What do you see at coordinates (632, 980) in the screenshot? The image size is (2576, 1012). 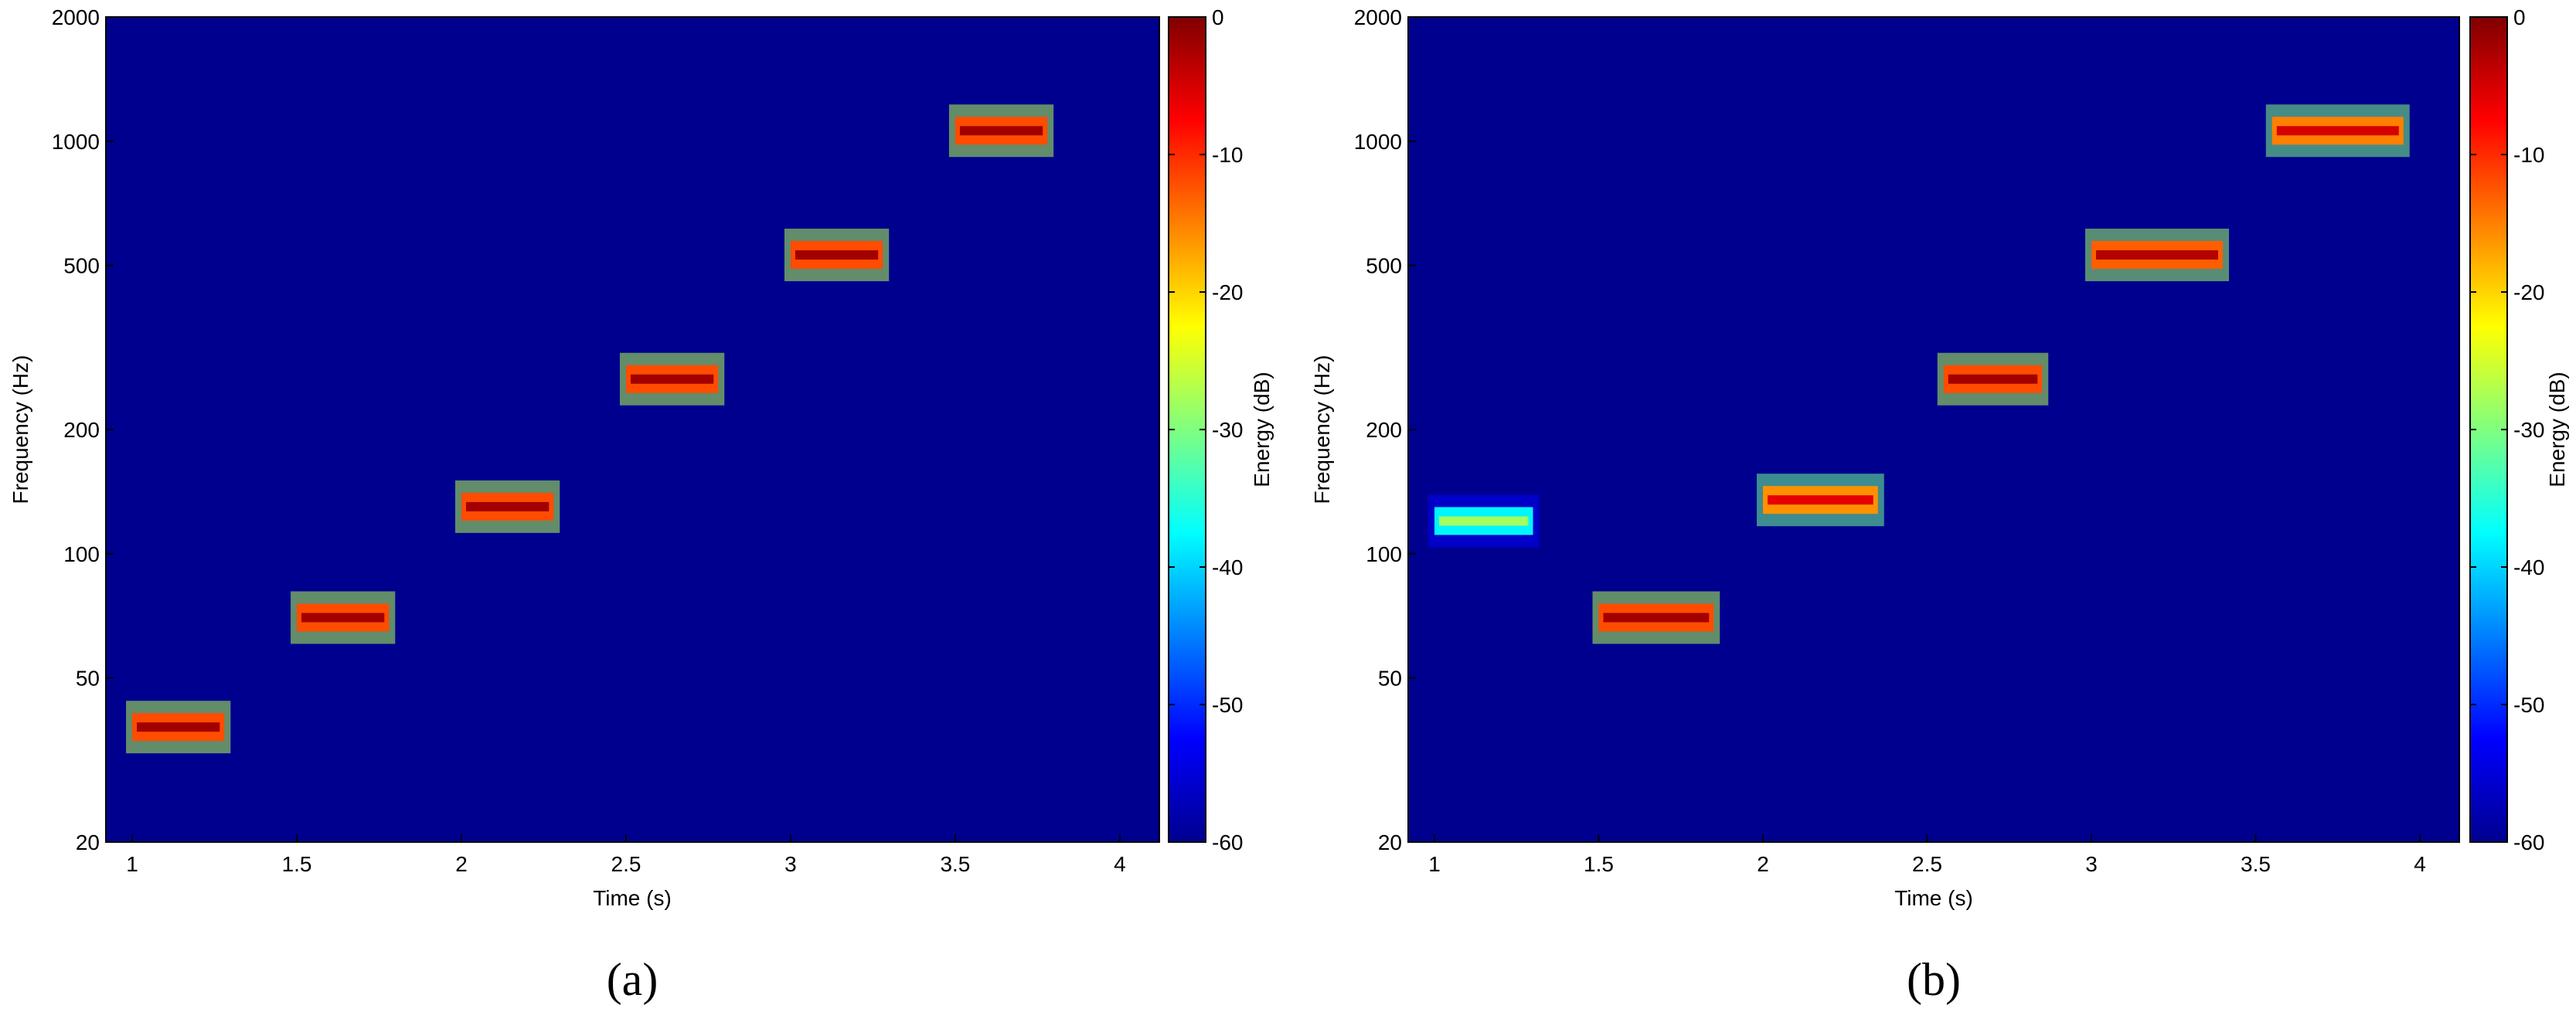 I see `panel-caption: (a)` at bounding box center [632, 980].